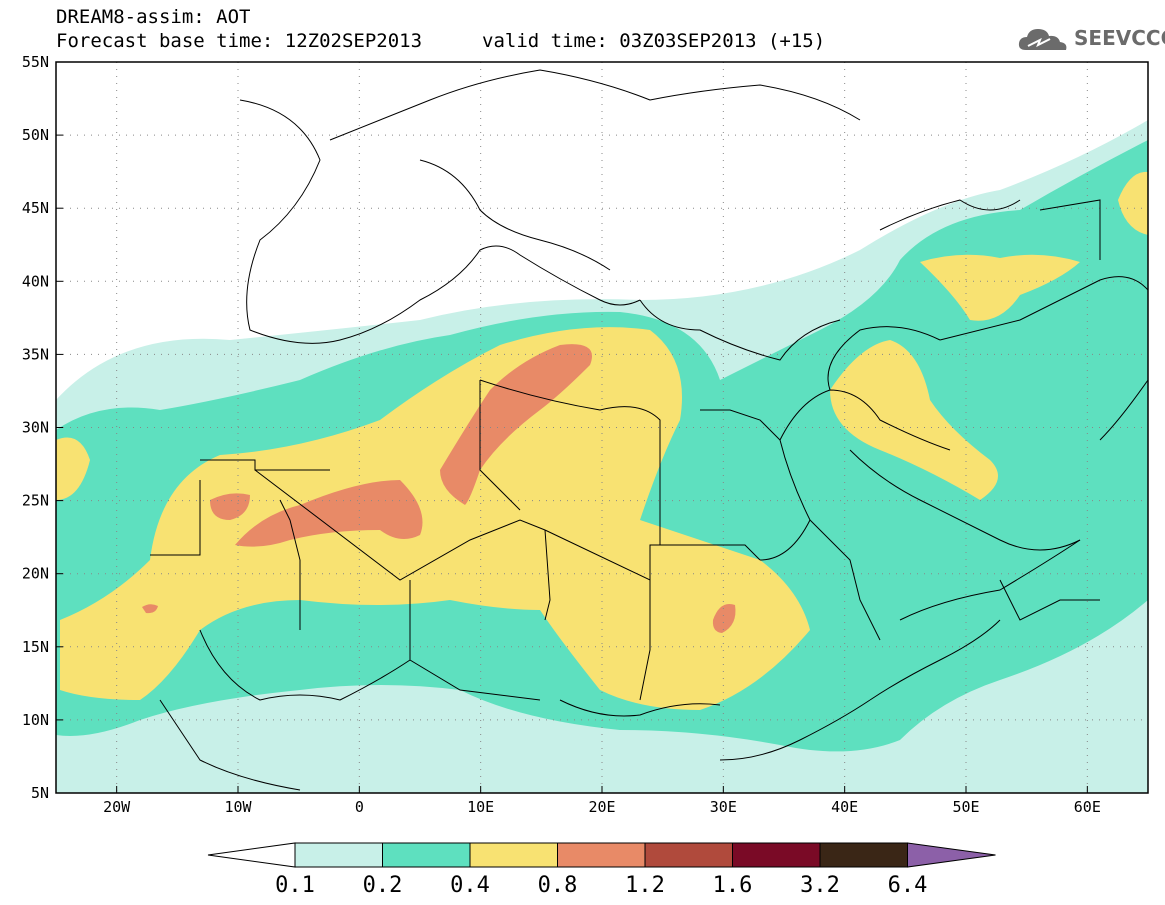 This screenshot has height=905, width=1165. Describe the element at coordinates (723, 807) in the screenshot. I see `lon-label: 30E` at that location.